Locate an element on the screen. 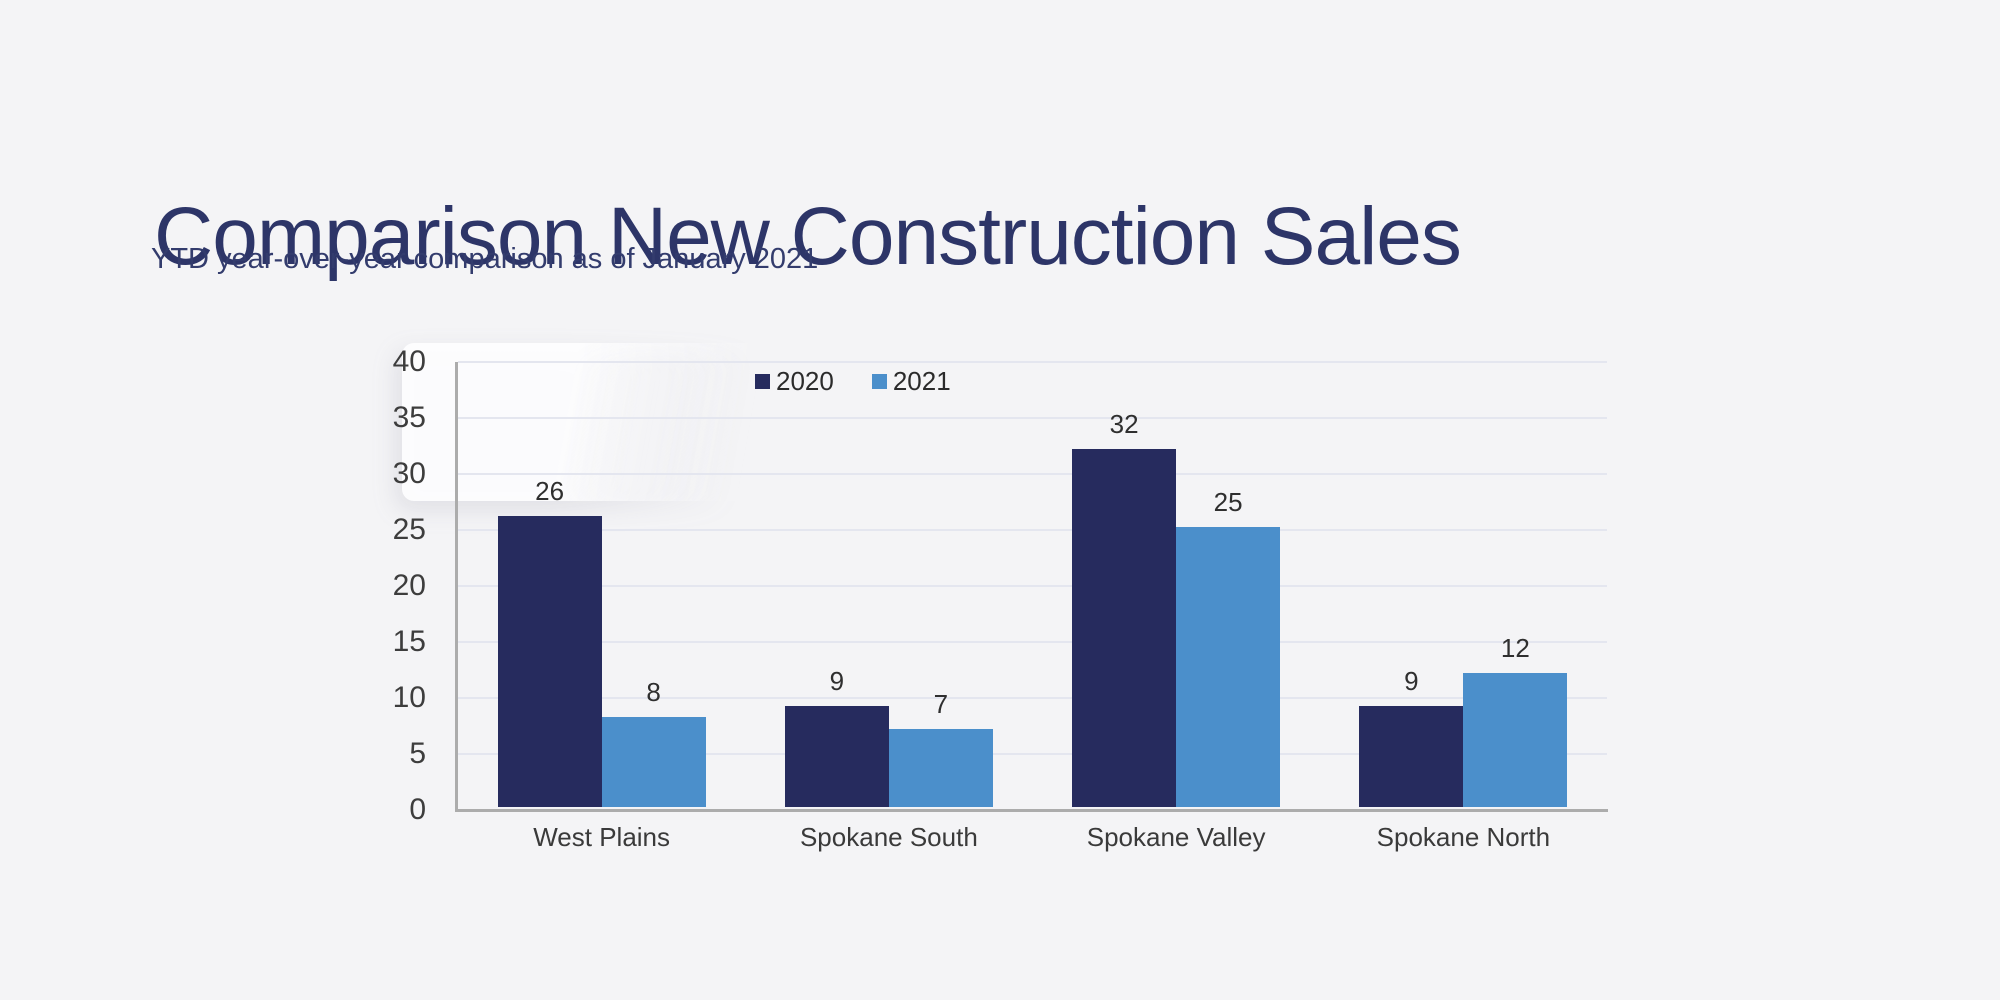  bar-2021-spokane-north is located at coordinates (1515, 739).